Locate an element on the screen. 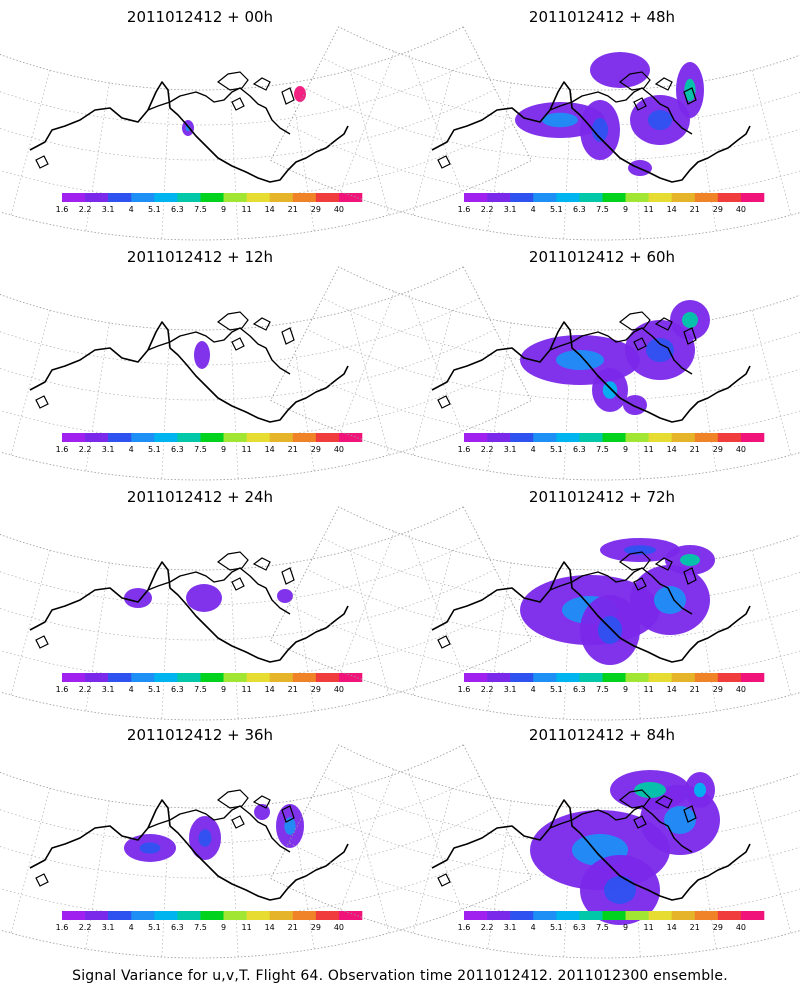 This screenshot has height=1000, width=800. panel-title: 2011012412 + 84h is located at coordinates (602, 735).